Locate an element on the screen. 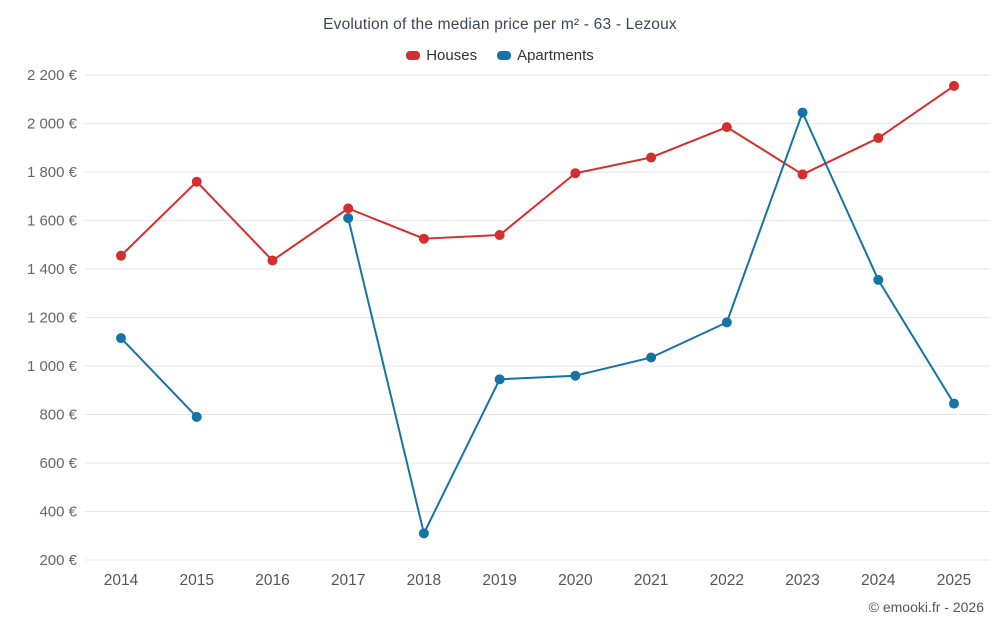  y-axis-label: 200 € is located at coordinates (58, 560).